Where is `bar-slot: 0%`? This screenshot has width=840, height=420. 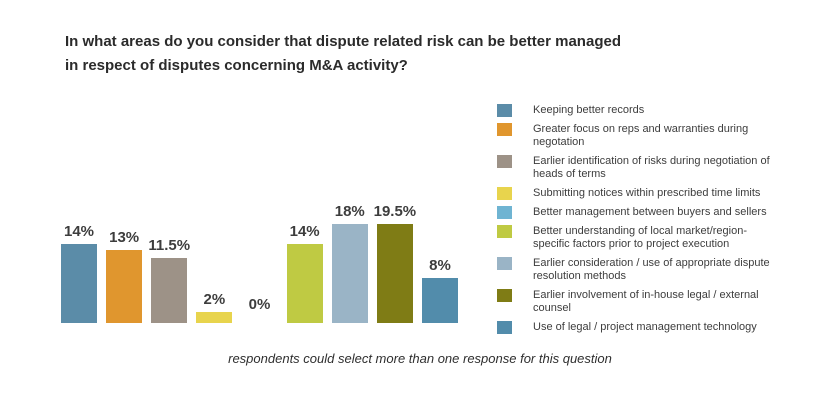 bar-slot: 0% is located at coordinates (260, 263).